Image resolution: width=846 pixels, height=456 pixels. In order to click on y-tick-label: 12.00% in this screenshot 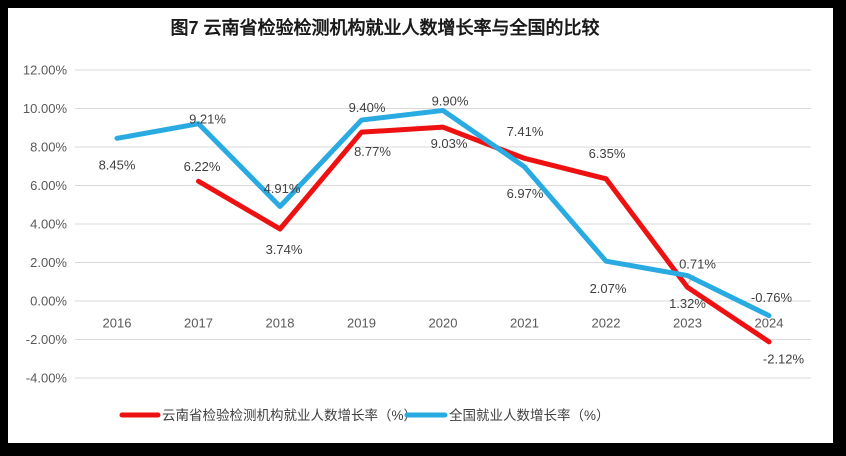, I will do `click(45, 70)`.